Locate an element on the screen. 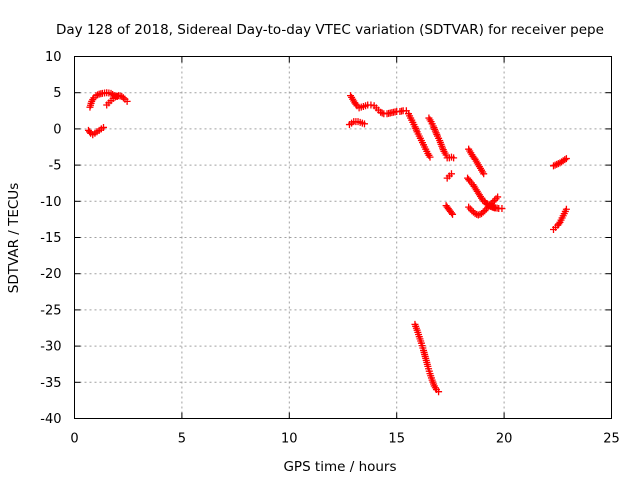 The height and width of the screenshot is (480, 640). y-tick-label: 5 is located at coordinates (57, 93).